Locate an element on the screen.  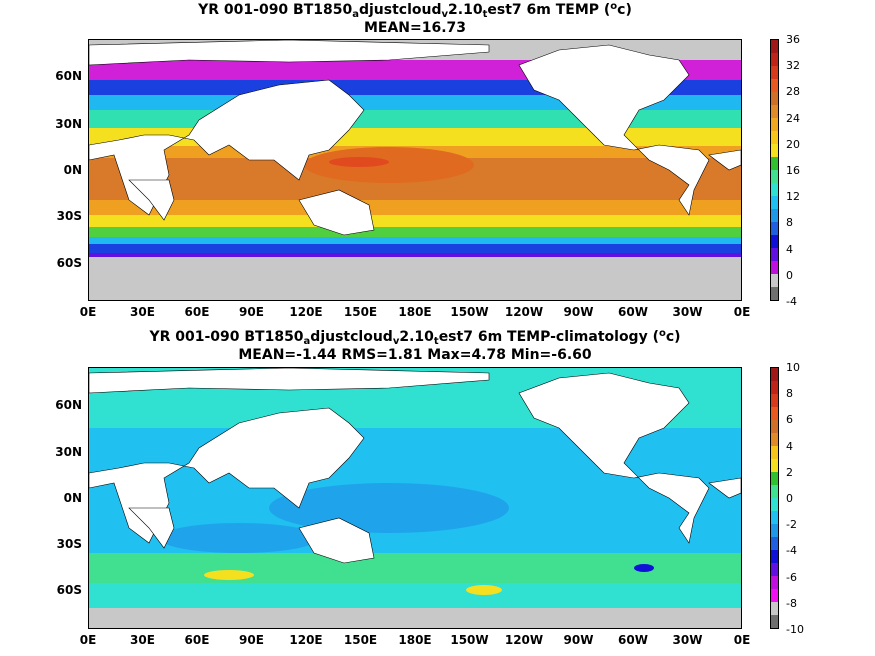
panel2-colorbar-label: 2 is located at coordinates (789, 472).